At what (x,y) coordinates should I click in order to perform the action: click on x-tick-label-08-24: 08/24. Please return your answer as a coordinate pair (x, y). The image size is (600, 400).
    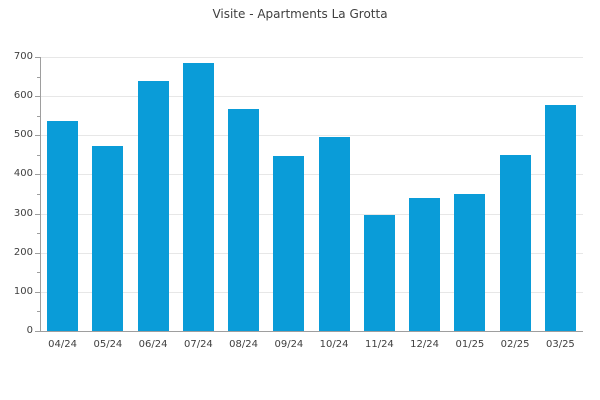
    Looking at the image, I should click on (243, 344).